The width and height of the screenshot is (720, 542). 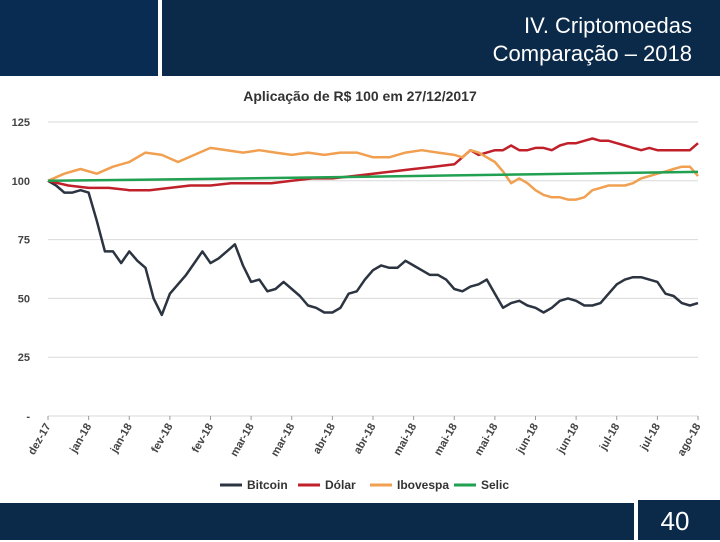 What do you see at coordinates (24, 299) in the screenshot?
I see `y-tick-label: 50` at bounding box center [24, 299].